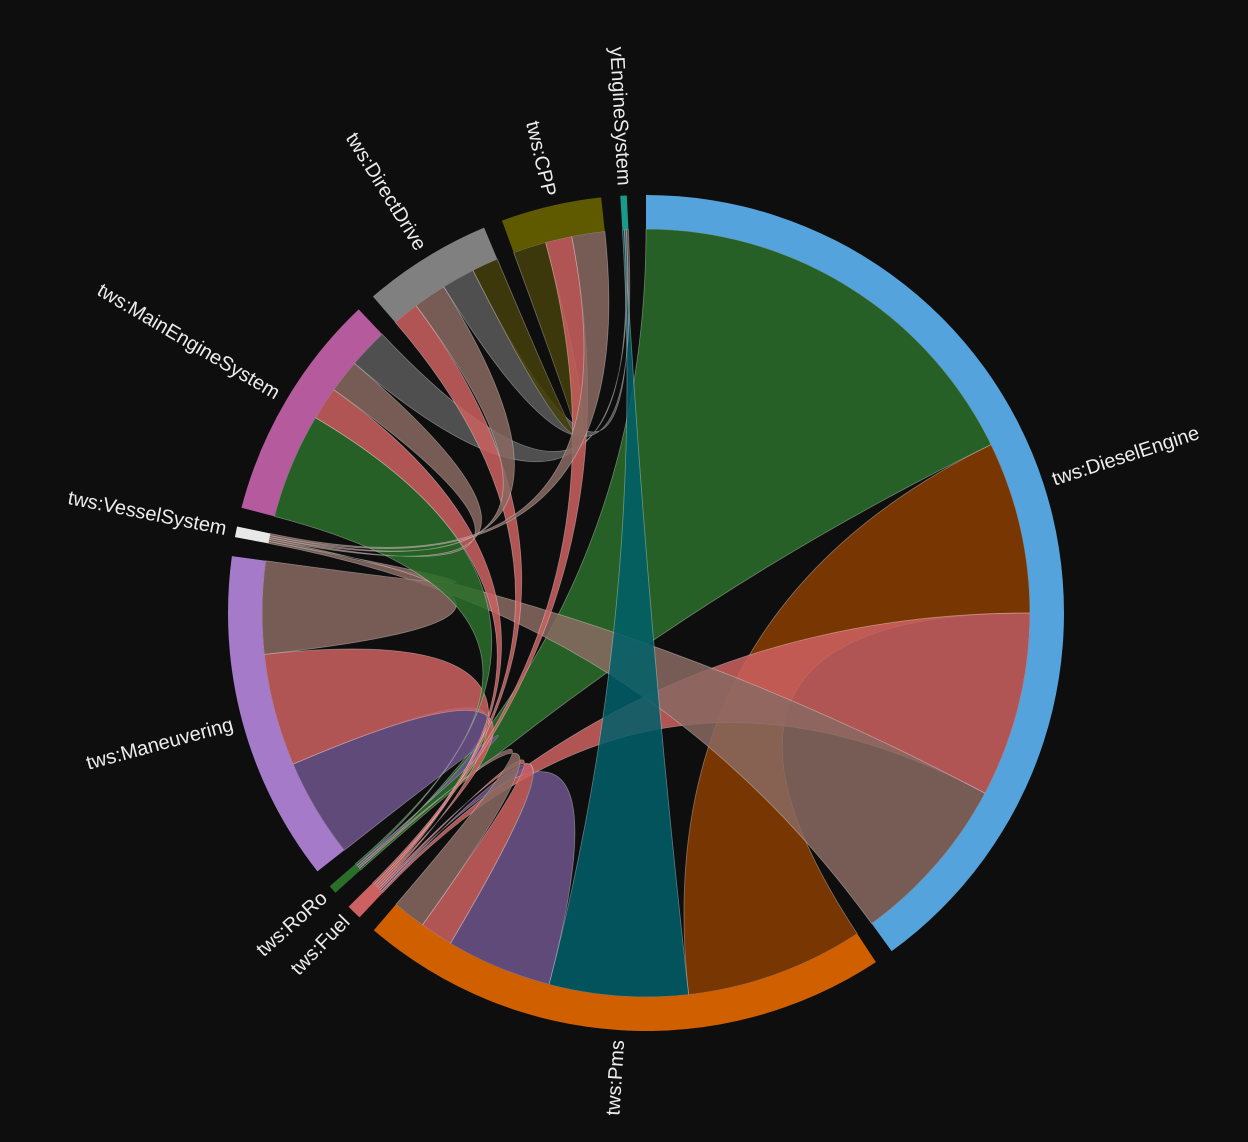 This screenshot has width=1248, height=1142. What do you see at coordinates (615, 1077) in the screenshot?
I see `group-label: tws:Pms` at bounding box center [615, 1077].